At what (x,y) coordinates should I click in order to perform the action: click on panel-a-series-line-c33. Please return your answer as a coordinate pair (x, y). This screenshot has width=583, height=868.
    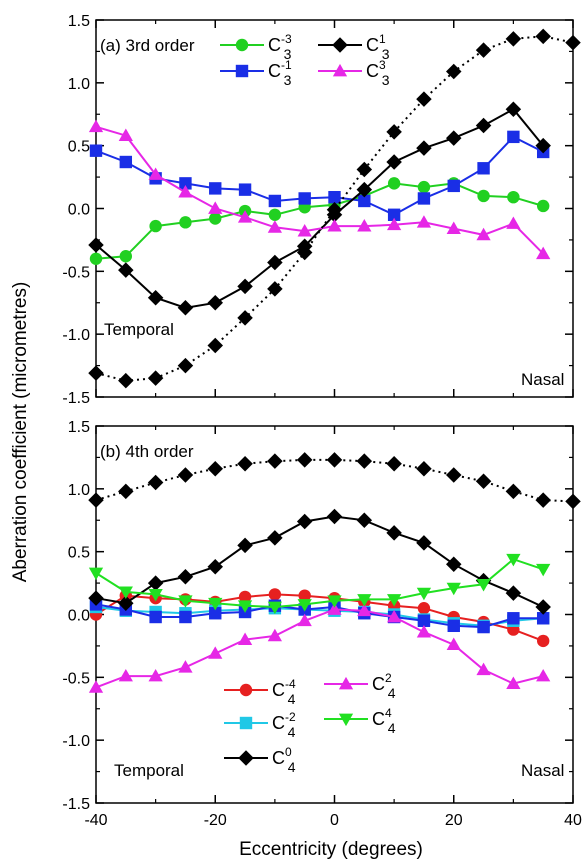
    Looking at the image, I should click on (319, 190).